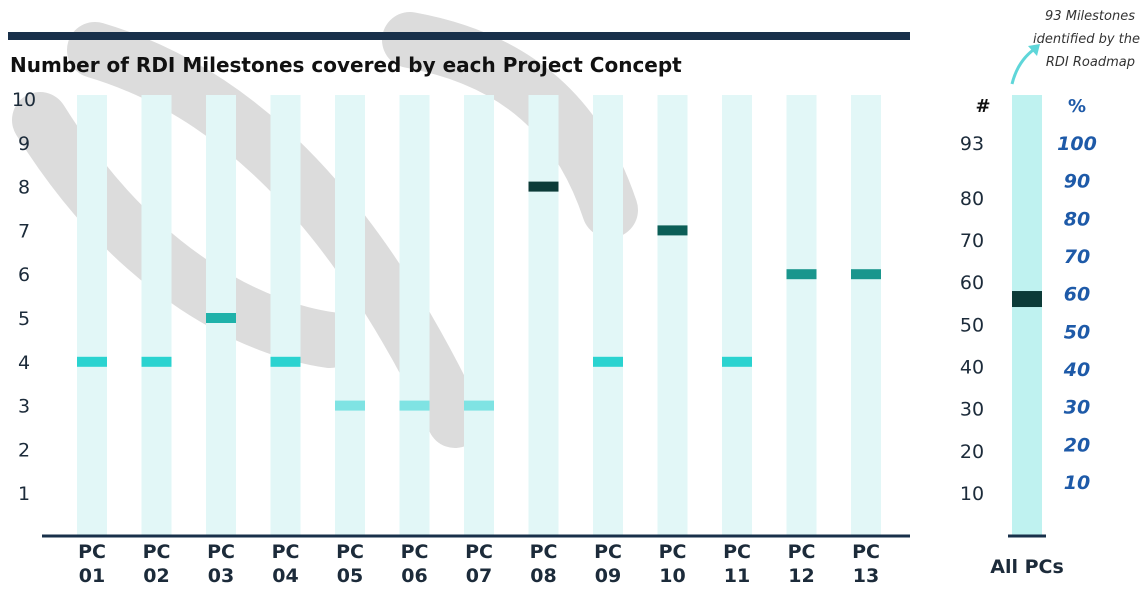 The height and width of the screenshot is (595, 1145). What do you see at coordinates (1077, 445) in the screenshot?
I see `percent-tick-20: 20` at bounding box center [1077, 445].